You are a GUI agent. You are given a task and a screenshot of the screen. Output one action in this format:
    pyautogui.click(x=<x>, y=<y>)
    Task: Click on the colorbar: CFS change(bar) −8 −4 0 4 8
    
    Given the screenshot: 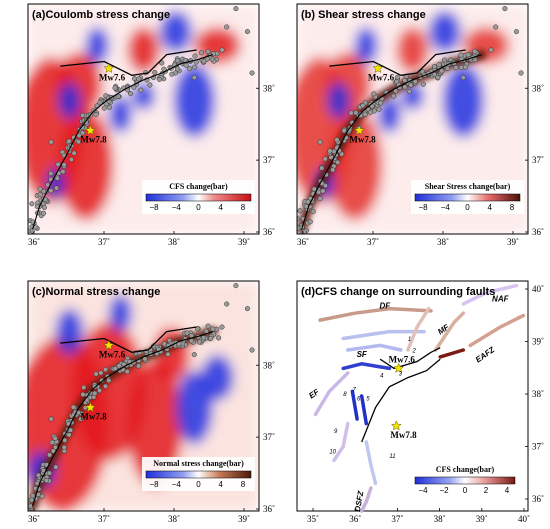 What is the action you would take?
    pyautogui.click(x=198, y=197)
    